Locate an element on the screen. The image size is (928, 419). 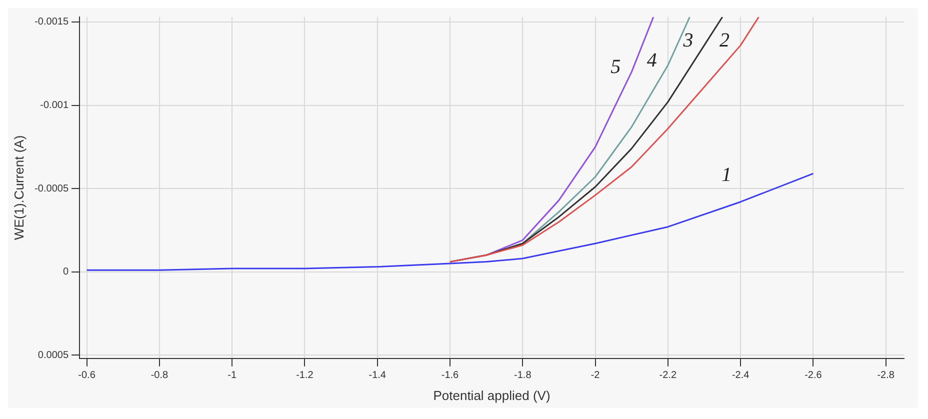
annotation: 2 is located at coordinates (725, 41).